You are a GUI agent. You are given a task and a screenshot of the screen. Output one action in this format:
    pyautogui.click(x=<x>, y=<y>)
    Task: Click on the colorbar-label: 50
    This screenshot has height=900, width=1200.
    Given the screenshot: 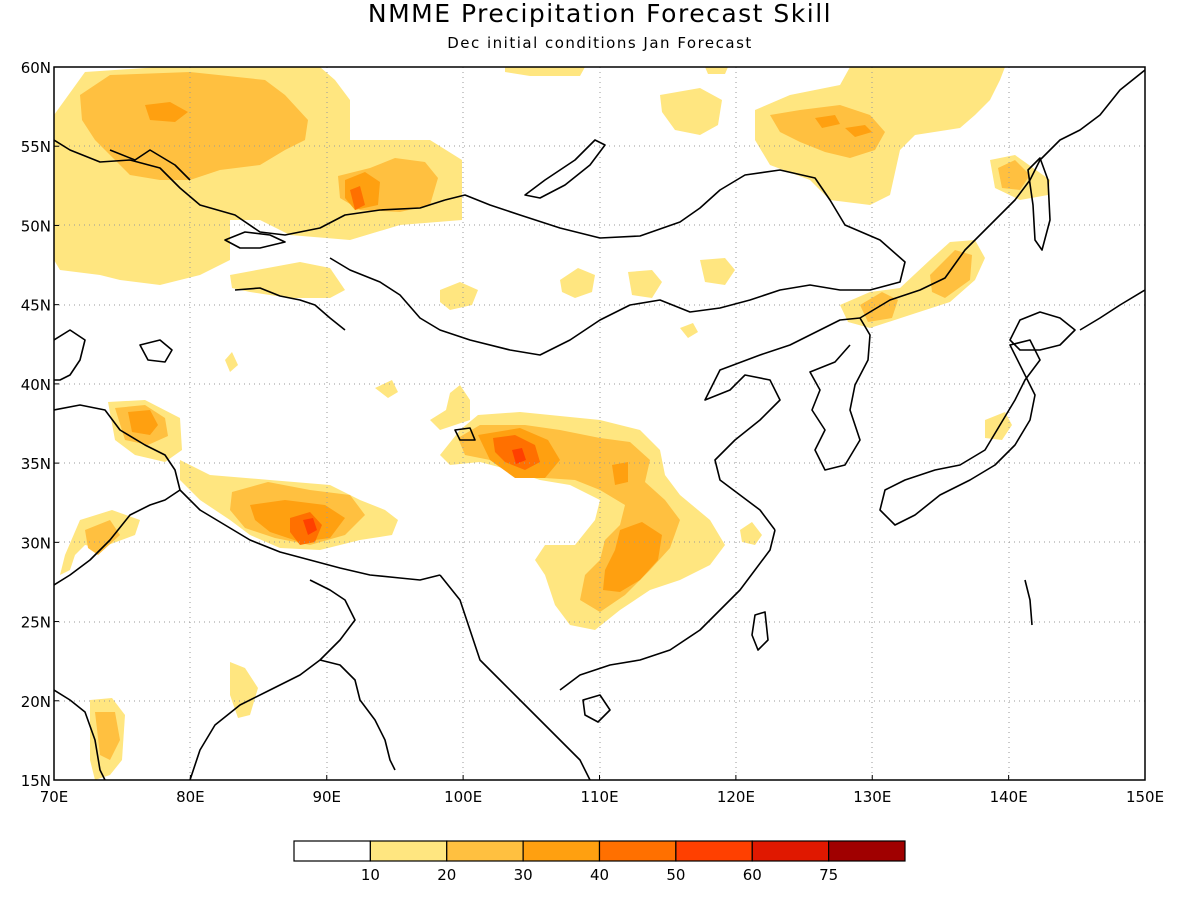 What is the action you would take?
    pyautogui.click(x=675, y=875)
    